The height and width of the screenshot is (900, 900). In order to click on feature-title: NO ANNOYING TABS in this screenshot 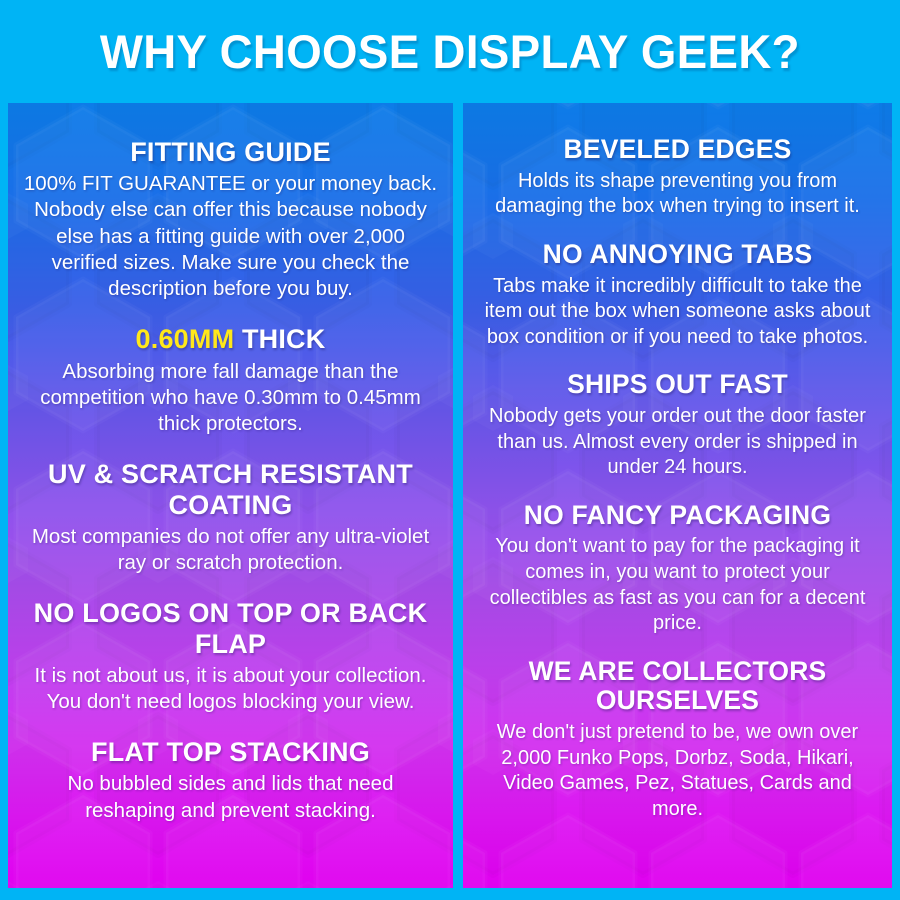, I will do `click(677, 253)`.